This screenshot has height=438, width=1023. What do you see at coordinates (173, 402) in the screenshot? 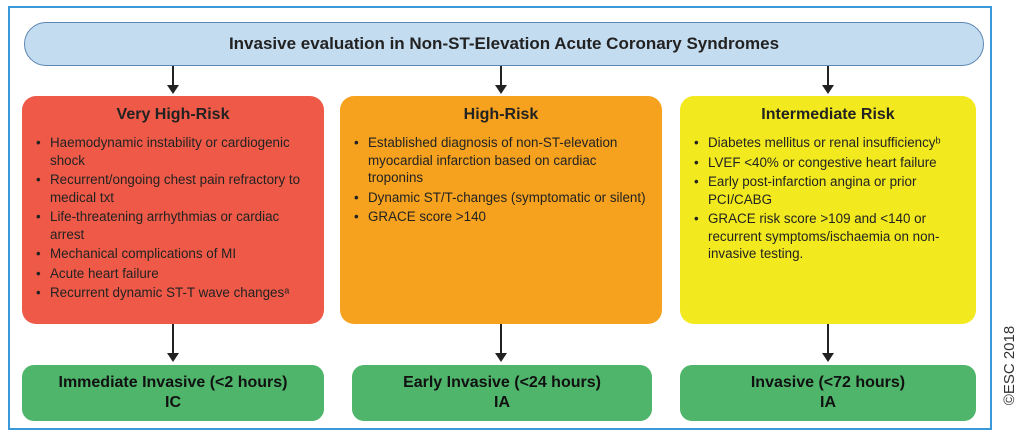
I see `outcome-class: IC` at bounding box center [173, 402].